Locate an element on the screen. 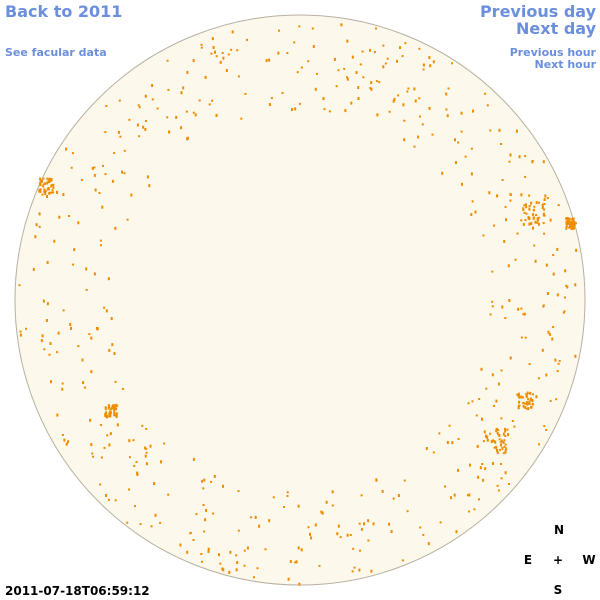  compass-east: E is located at coordinates (528, 560).